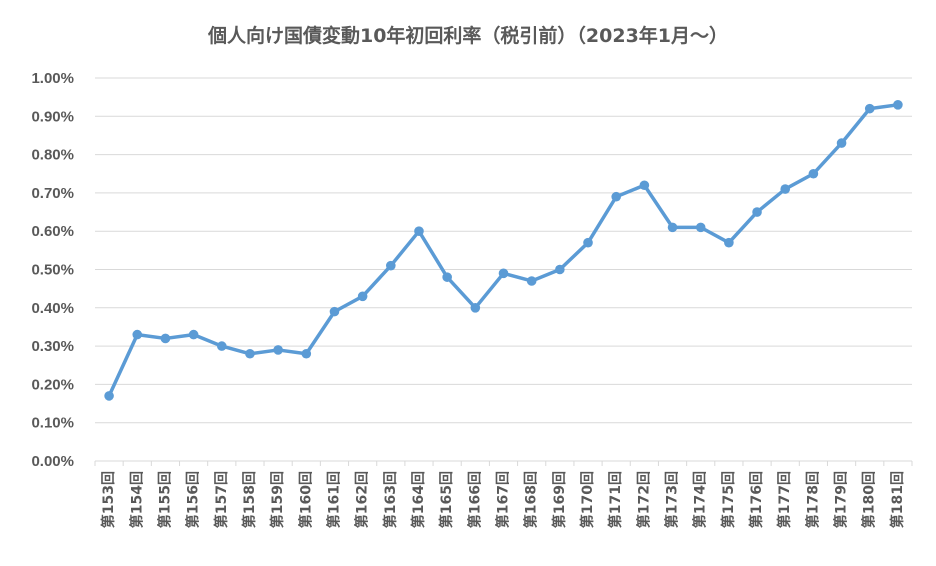 The width and height of the screenshot is (936, 566). Describe the element at coordinates (108, 499) in the screenshot. I see `x-tick-label: 第153回` at that location.